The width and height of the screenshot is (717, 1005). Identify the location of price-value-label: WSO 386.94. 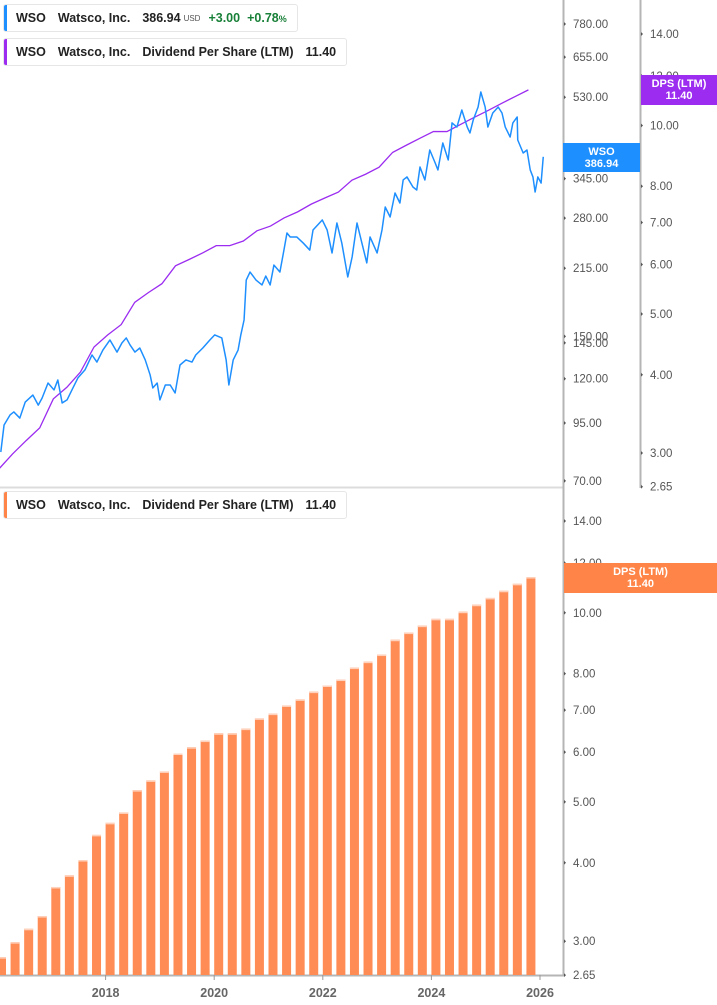
(601, 157).